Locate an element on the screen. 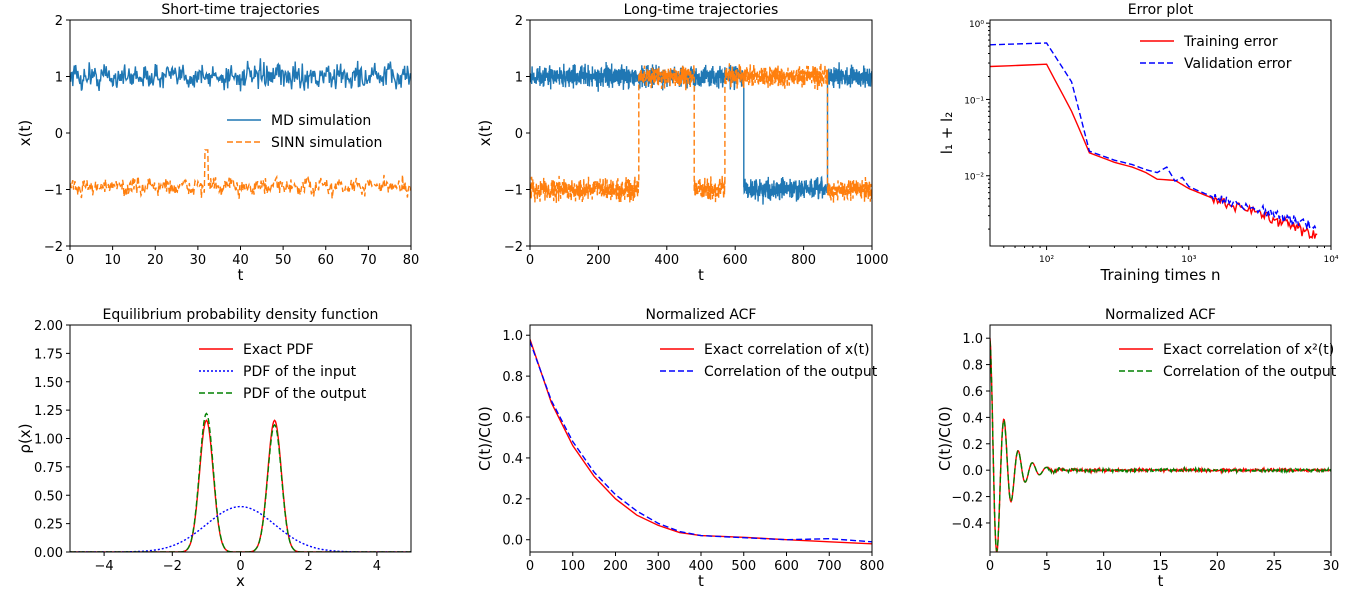 This screenshot has height=596, width=1354. x-tick-label: 4 is located at coordinates (377, 566).